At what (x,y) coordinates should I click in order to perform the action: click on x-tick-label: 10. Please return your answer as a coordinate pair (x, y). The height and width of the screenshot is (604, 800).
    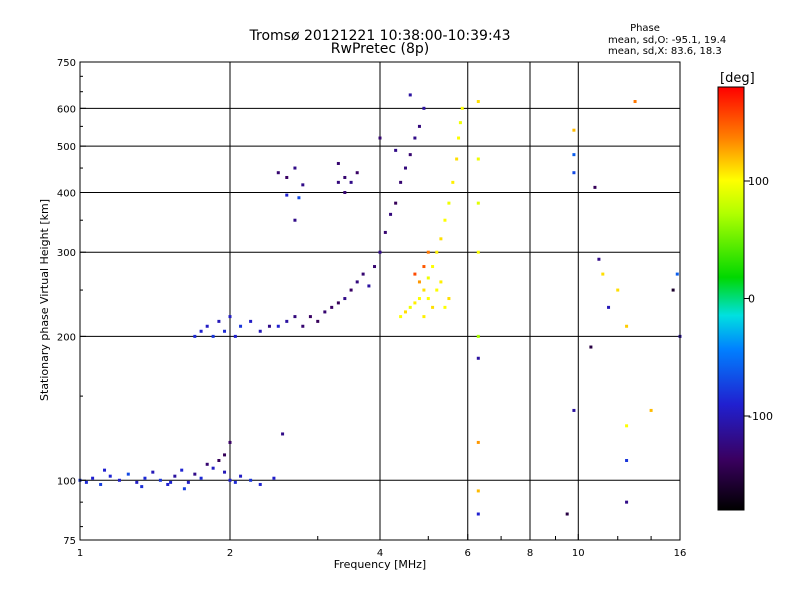
    Looking at the image, I should click on (578, 553).